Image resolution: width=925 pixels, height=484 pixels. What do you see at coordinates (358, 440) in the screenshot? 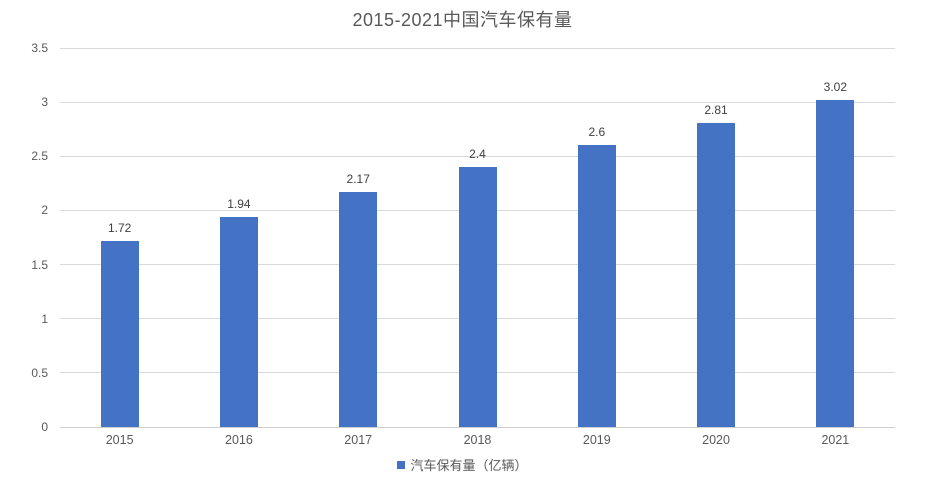
I see `x-axis-tick-label: 2017` at bounding box center [358, 440].